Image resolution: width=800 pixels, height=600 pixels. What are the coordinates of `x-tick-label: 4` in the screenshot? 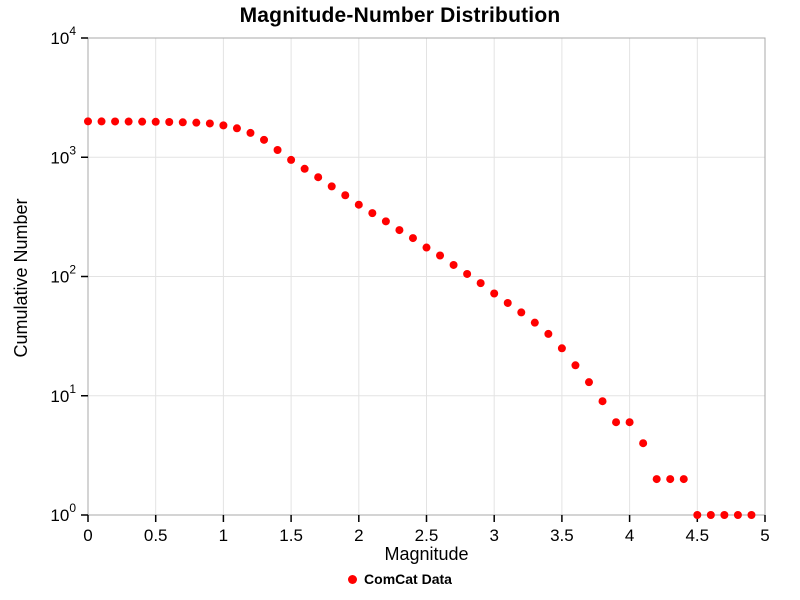 It's located at (629, 535).